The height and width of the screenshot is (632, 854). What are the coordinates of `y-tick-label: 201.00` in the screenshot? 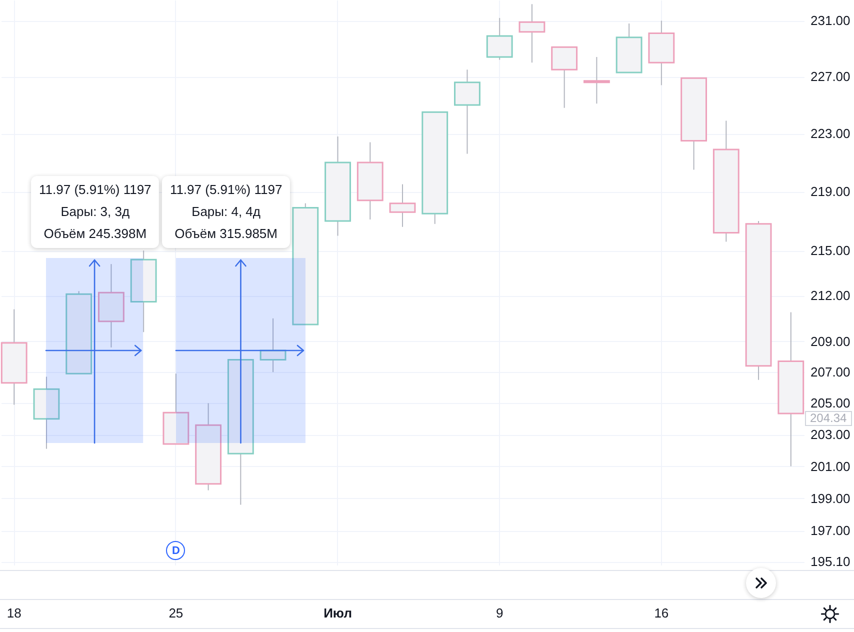 It's located at (830, 466).